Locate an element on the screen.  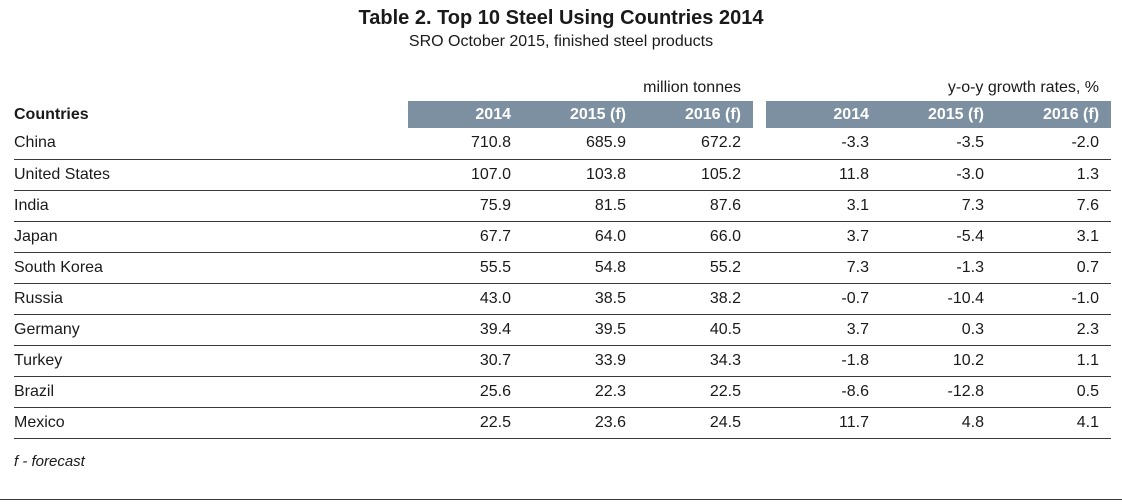
value-cell: 81.5 is located at coordinates (580, 206).